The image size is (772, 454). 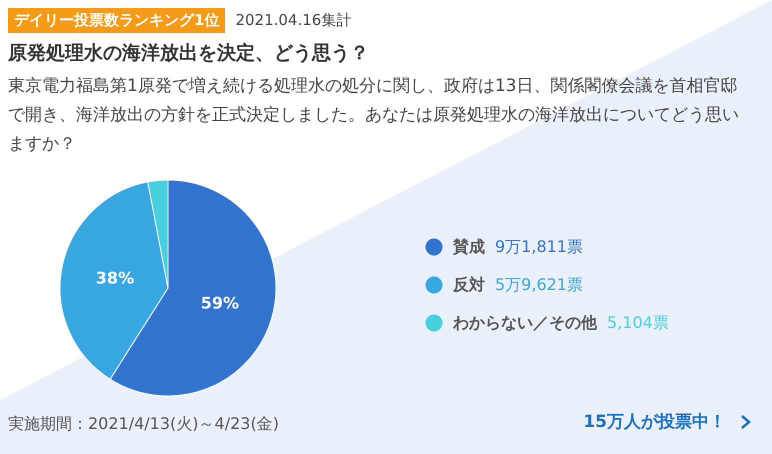 What do you see at coordinates (469, 285) in the screenshot?
I see `legend-label: 反対` at bounding box center [469, 285].